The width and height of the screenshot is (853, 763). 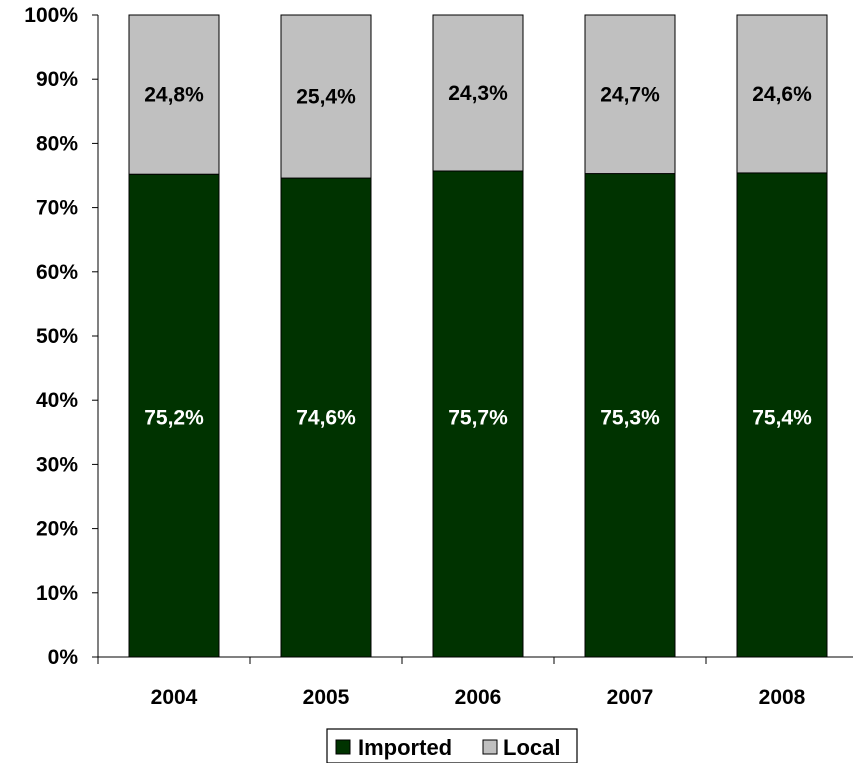 I want to click on x-category-label: 2006, so click(x=478, y=697).